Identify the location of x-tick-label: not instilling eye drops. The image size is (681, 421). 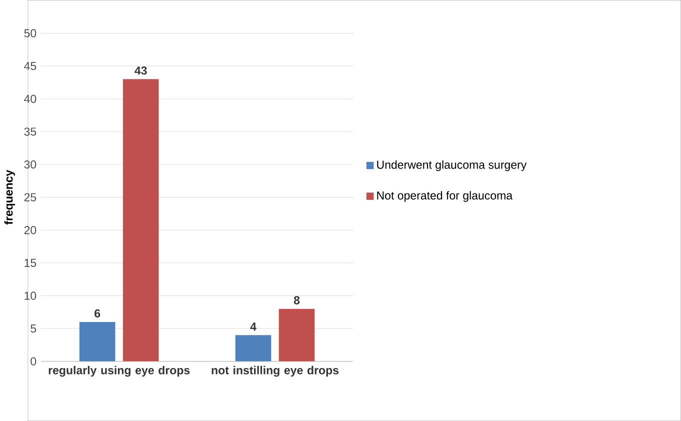
(275, 371).